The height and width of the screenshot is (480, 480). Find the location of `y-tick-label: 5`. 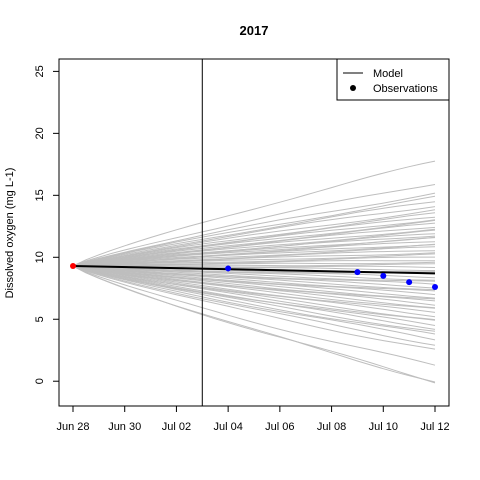

y-tick-label: 5 is located at coordinates (40, 319).